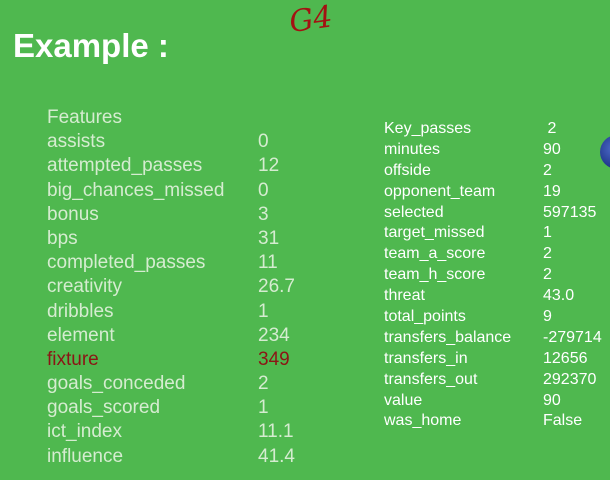 This screenshot has width=610, height=480. Describe the element at coordinates (497, 233) in the screenshot. I see `table-row: target_missed 1` at that location.